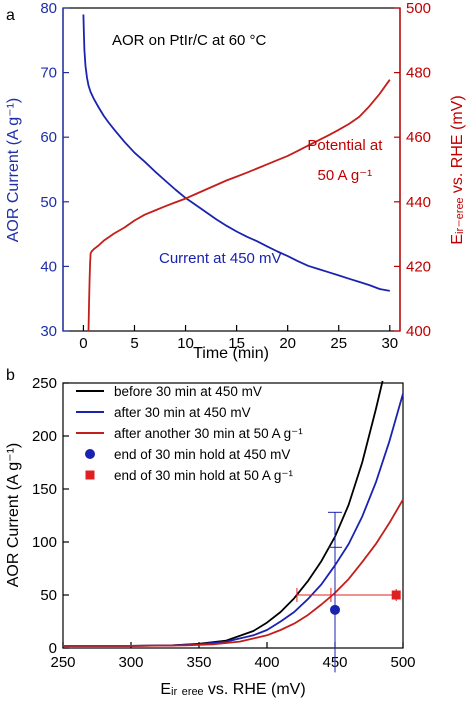  I want to click on y-tick-label-left-a: 30, so click(48, 331).